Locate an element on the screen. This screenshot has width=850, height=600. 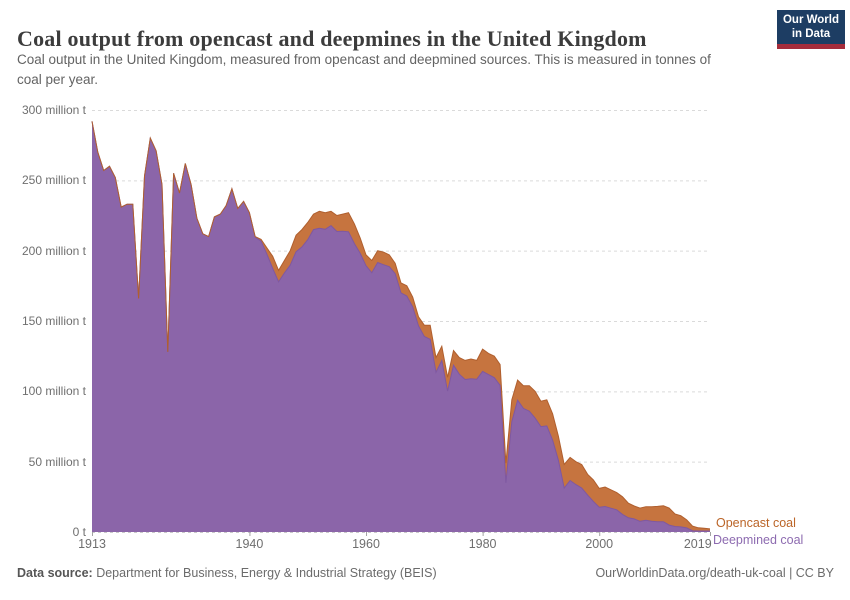
x-axis-label-2019: 2019 is located at coordinates (697, 544).